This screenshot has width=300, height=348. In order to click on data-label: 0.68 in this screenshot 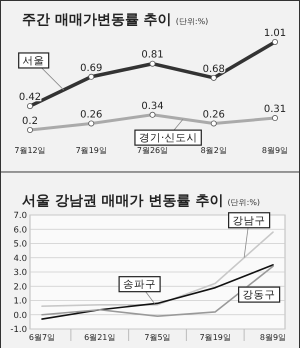, I will do `click(213, 69)`.